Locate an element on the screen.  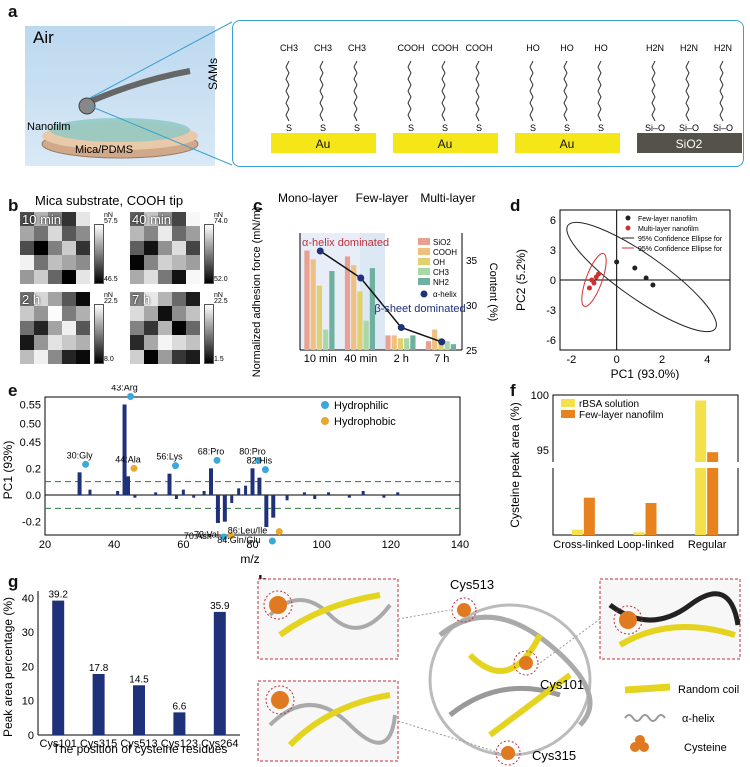
legend-label: rBSA solution is located at coordinates (609, 404).